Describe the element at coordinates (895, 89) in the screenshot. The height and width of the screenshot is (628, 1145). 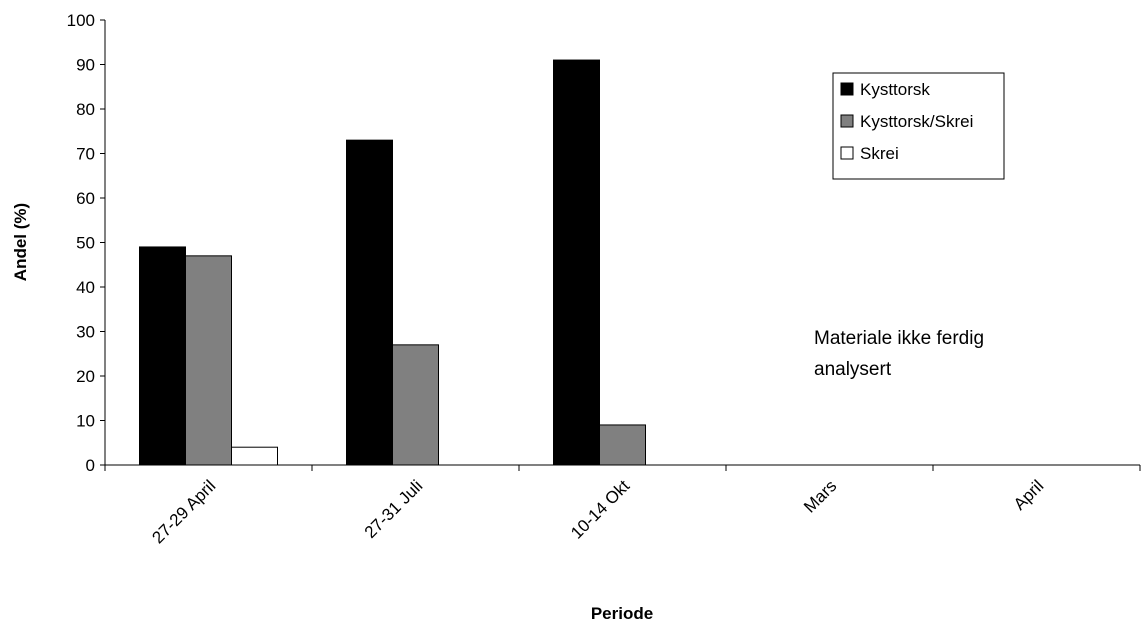
I see `legend-label: Kysttorsk` at that location.